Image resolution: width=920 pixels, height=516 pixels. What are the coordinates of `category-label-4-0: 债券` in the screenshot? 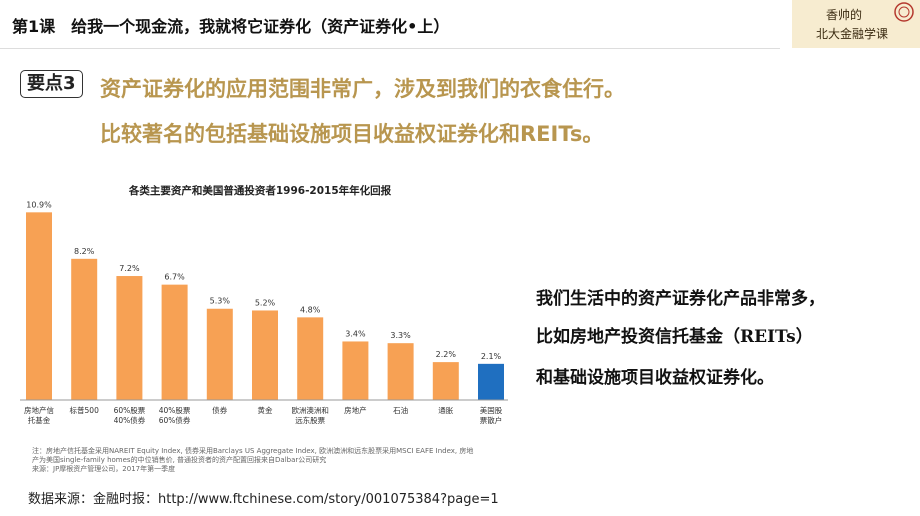 It's located at (219, 410).